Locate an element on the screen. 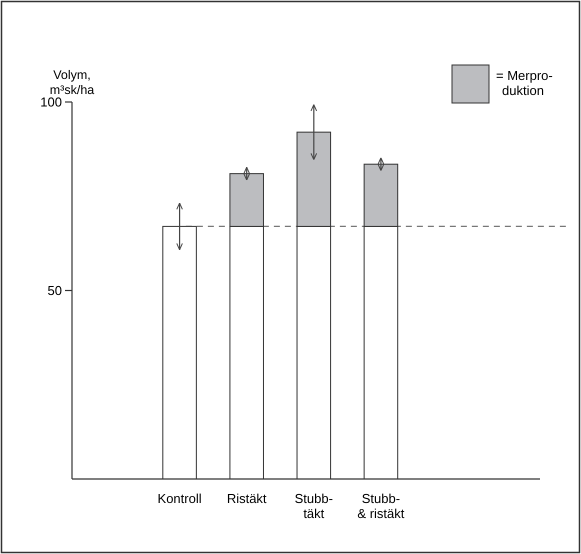  y-tick-label: 100 is located at coordinates (51, 102).